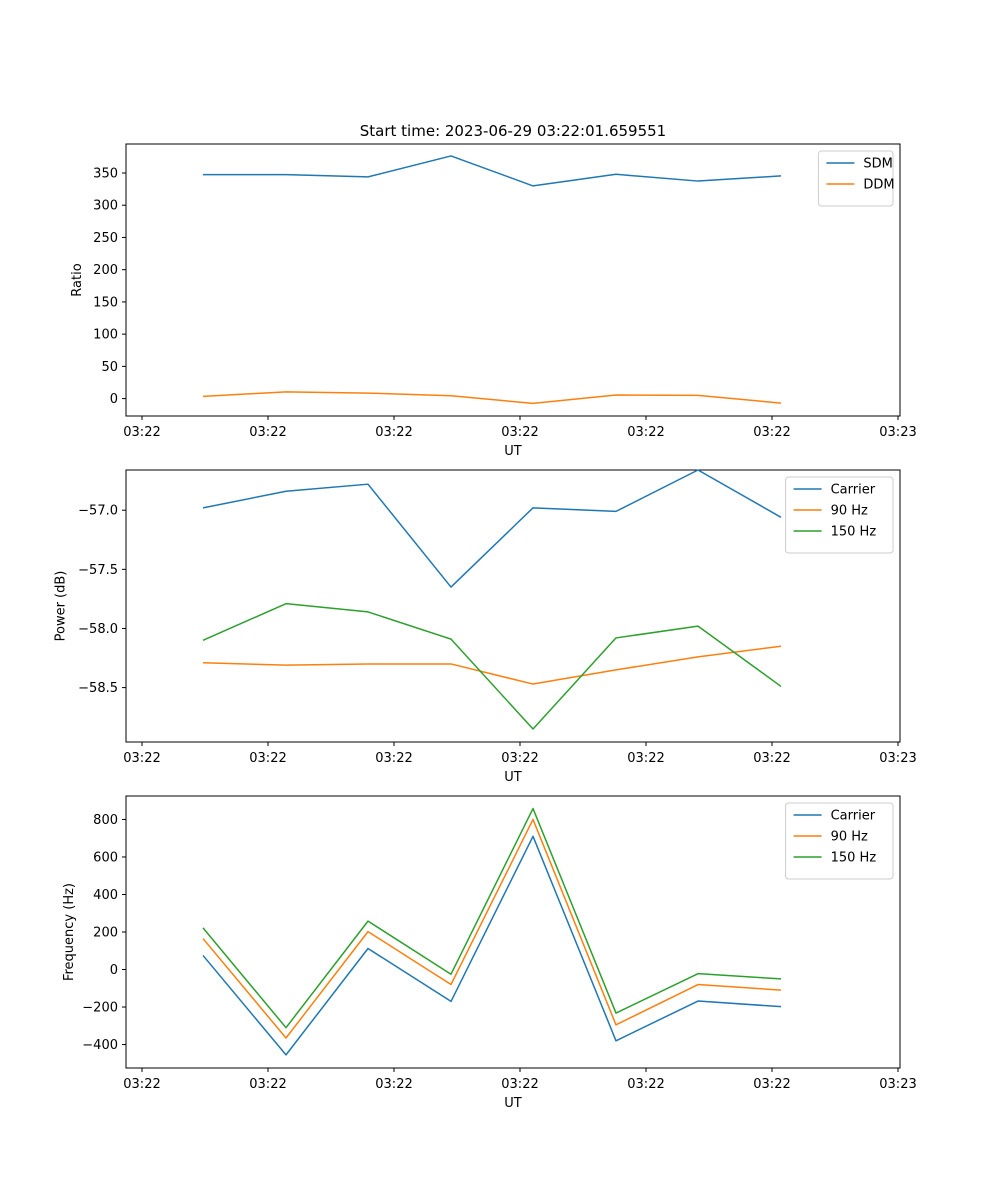 The image size is (1000, 1200). What do you see at coordinates (105, 302) in the screenshot?
I see `y-tick-label: 150` at bounding box center [105, 302].